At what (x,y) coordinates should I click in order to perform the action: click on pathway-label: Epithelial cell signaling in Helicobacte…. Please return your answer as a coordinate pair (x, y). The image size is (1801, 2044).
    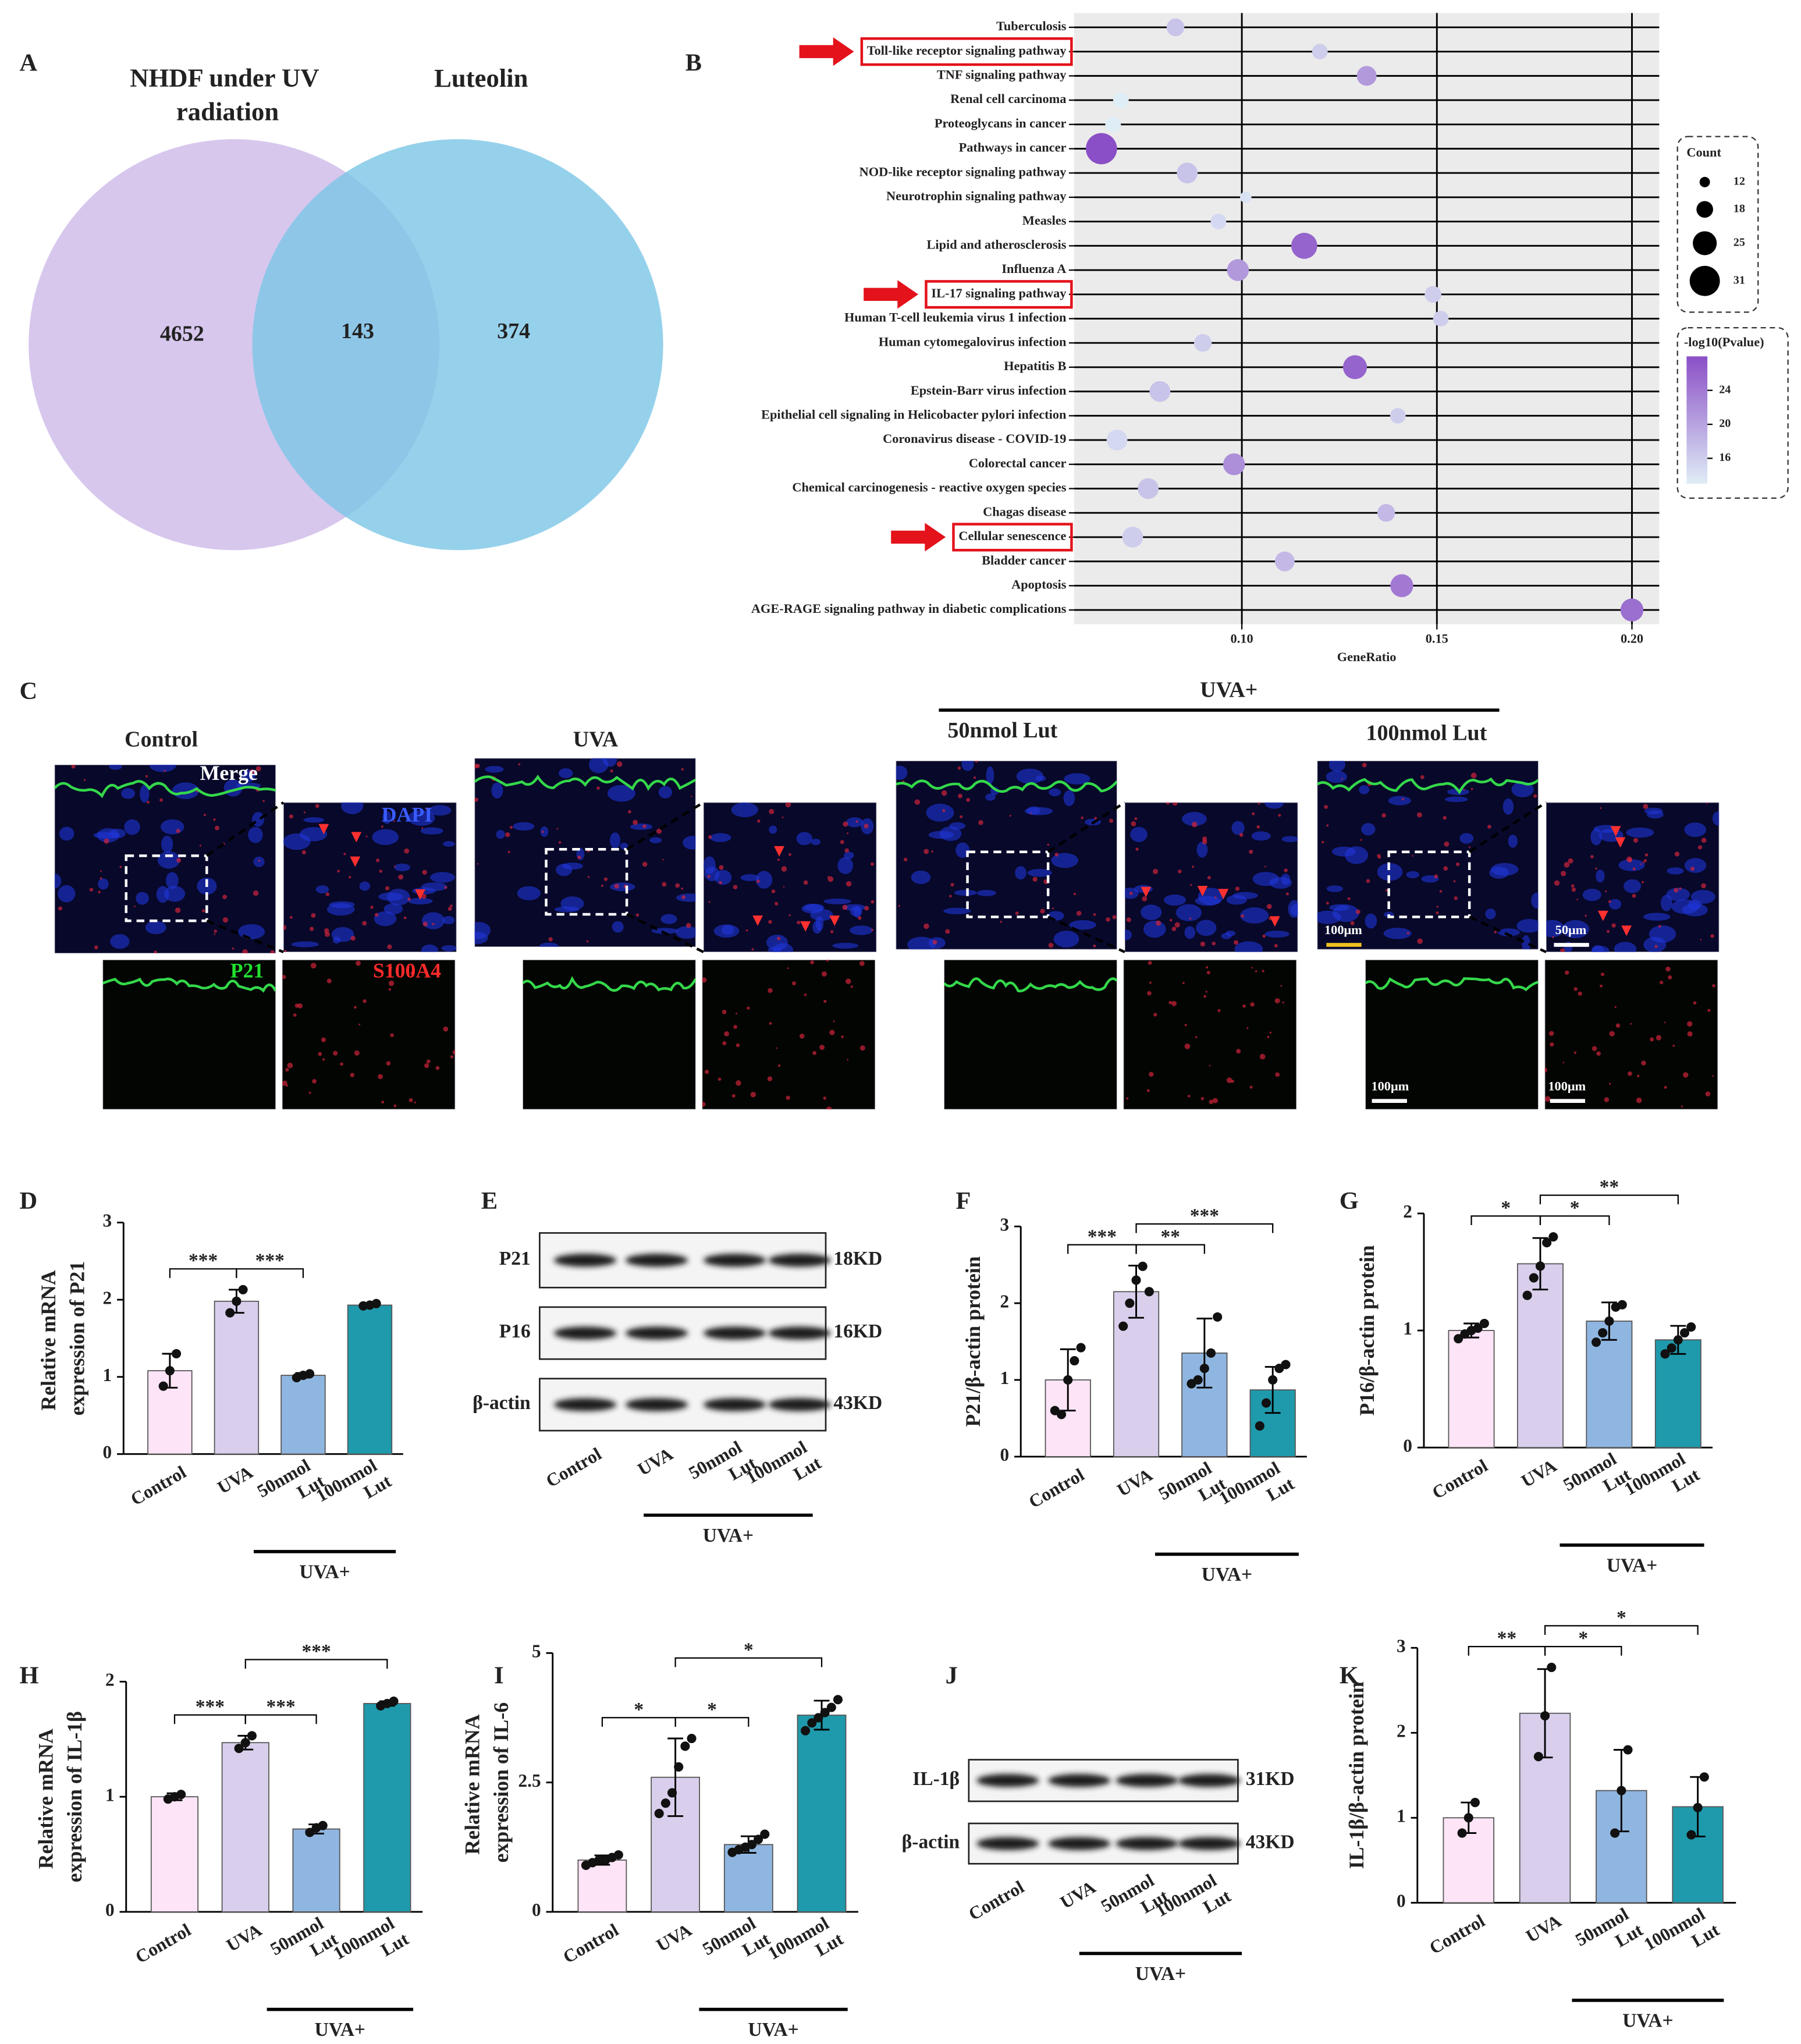
    Looking at the image, I should click on (914, 414).